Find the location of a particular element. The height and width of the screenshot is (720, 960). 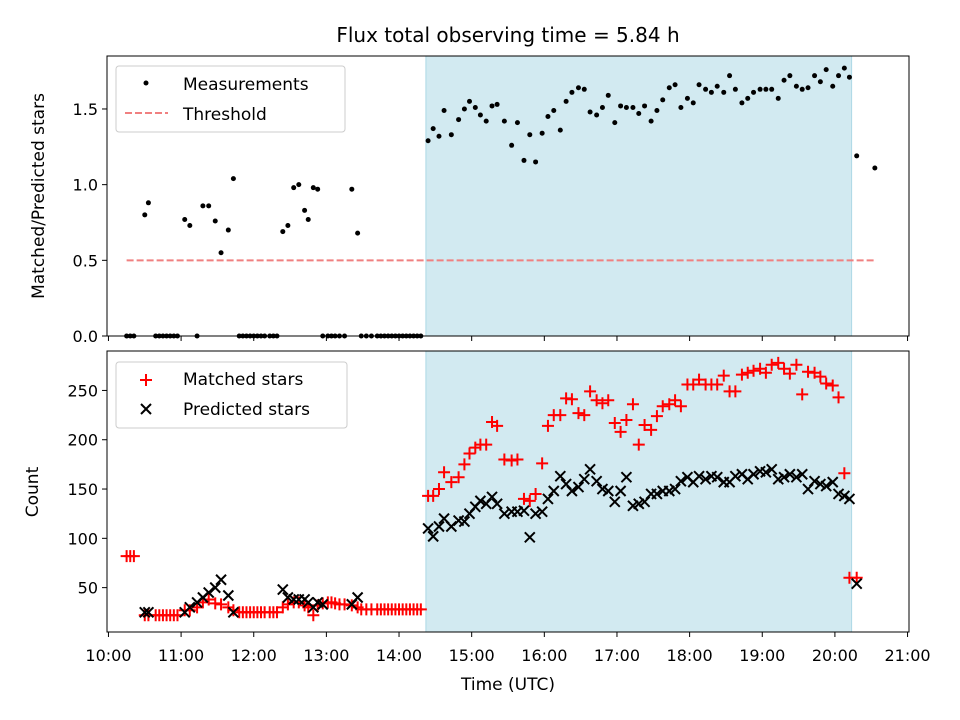

y-tick-label: 50 is located at coordinates (88, 588).